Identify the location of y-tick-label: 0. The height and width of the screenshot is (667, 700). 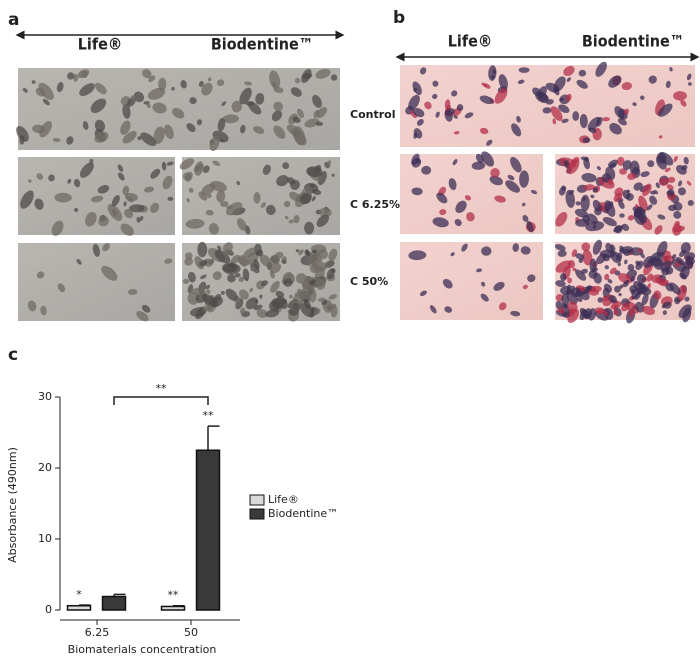
(48, 609).